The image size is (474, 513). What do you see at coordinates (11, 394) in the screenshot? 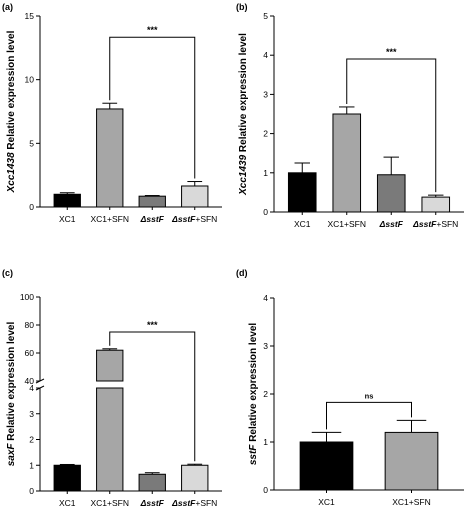
I see `y-axis-label: saxF Relative expression level` at bounding box center [11, 394].